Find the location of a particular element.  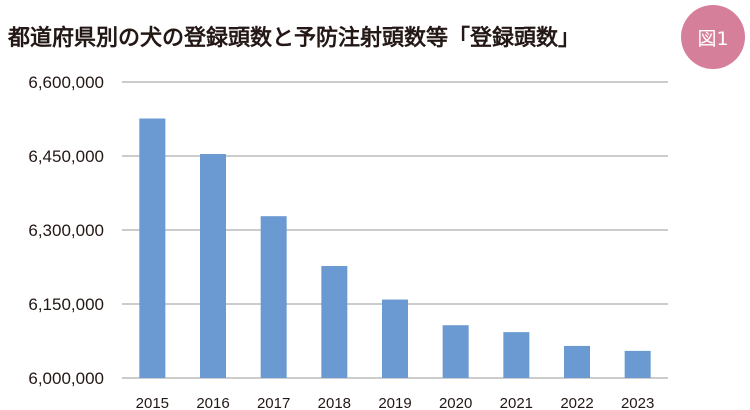

bar-2021 is located at coordinates (516, 355).